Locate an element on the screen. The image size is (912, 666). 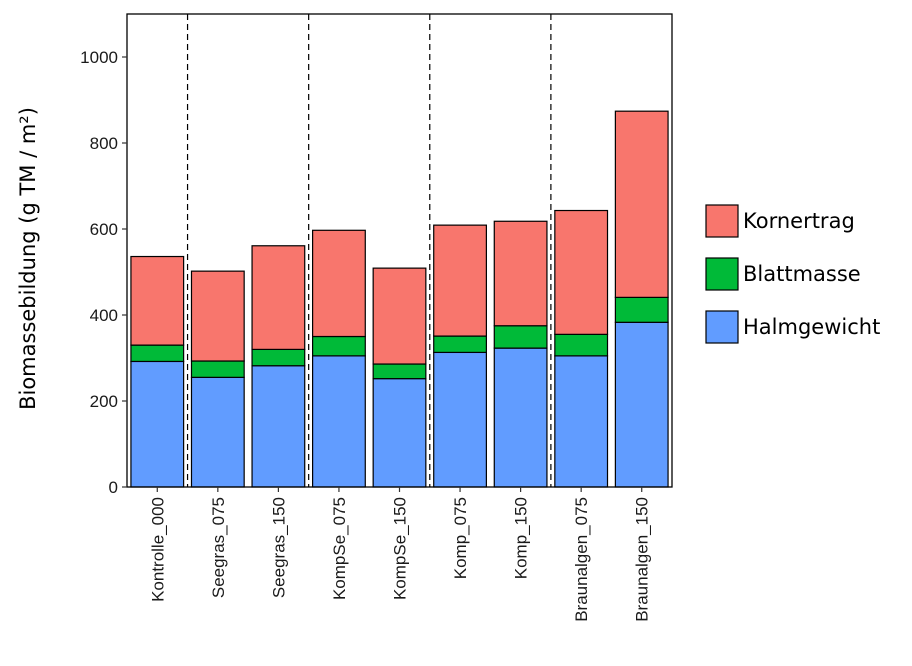
legend-swatch-halmgewicht is located at coordinates (722, 327).